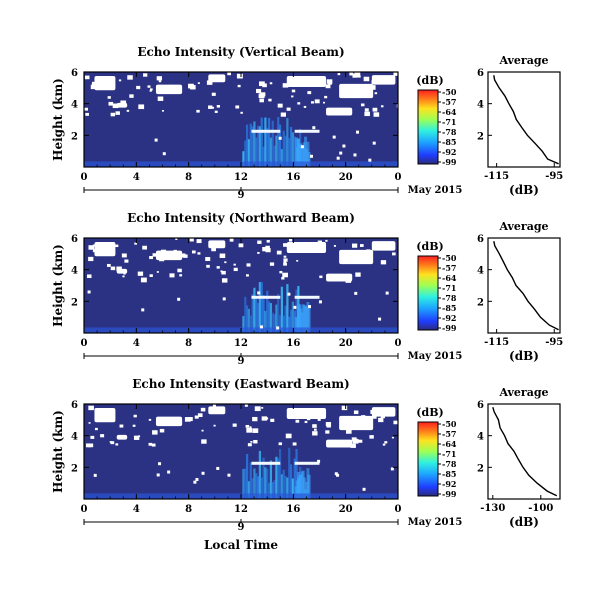 Image resolution: width=612 pixels, height=598 pixels. What do you see at coordinates (346, 177) in the screenshot?
I see `x-tick-label: 20` at bounding box center [346, 177].